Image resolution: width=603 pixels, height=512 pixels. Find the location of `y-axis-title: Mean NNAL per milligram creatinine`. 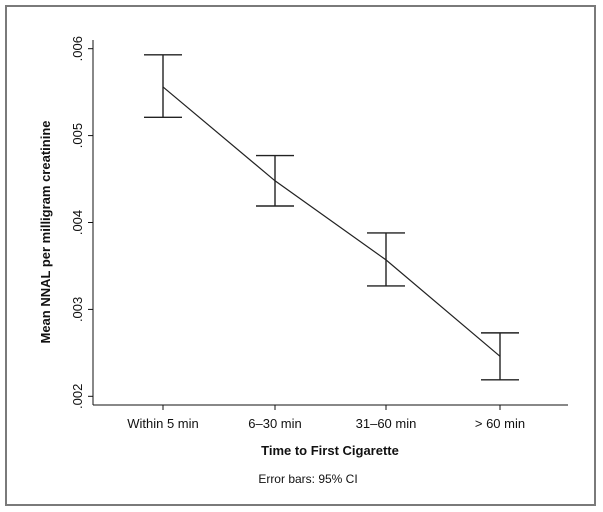

y-axis-title: Mean NNAL per milligram creatinine is located at coordinates (45, 232).